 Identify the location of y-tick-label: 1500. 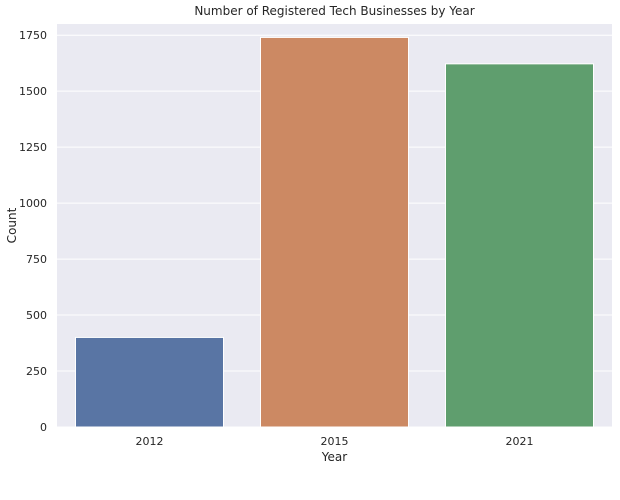
(33, 91).